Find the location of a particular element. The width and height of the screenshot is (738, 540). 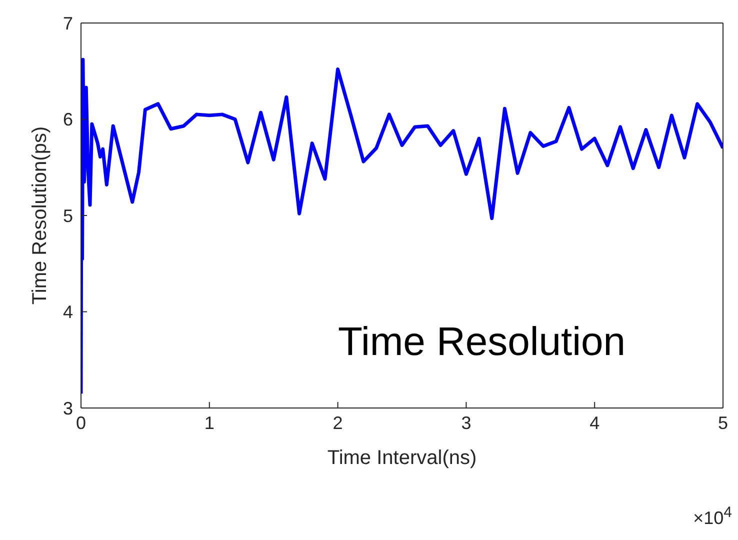

x-axis-title: Time Interval(ns) is located at coordinates (402, 458).